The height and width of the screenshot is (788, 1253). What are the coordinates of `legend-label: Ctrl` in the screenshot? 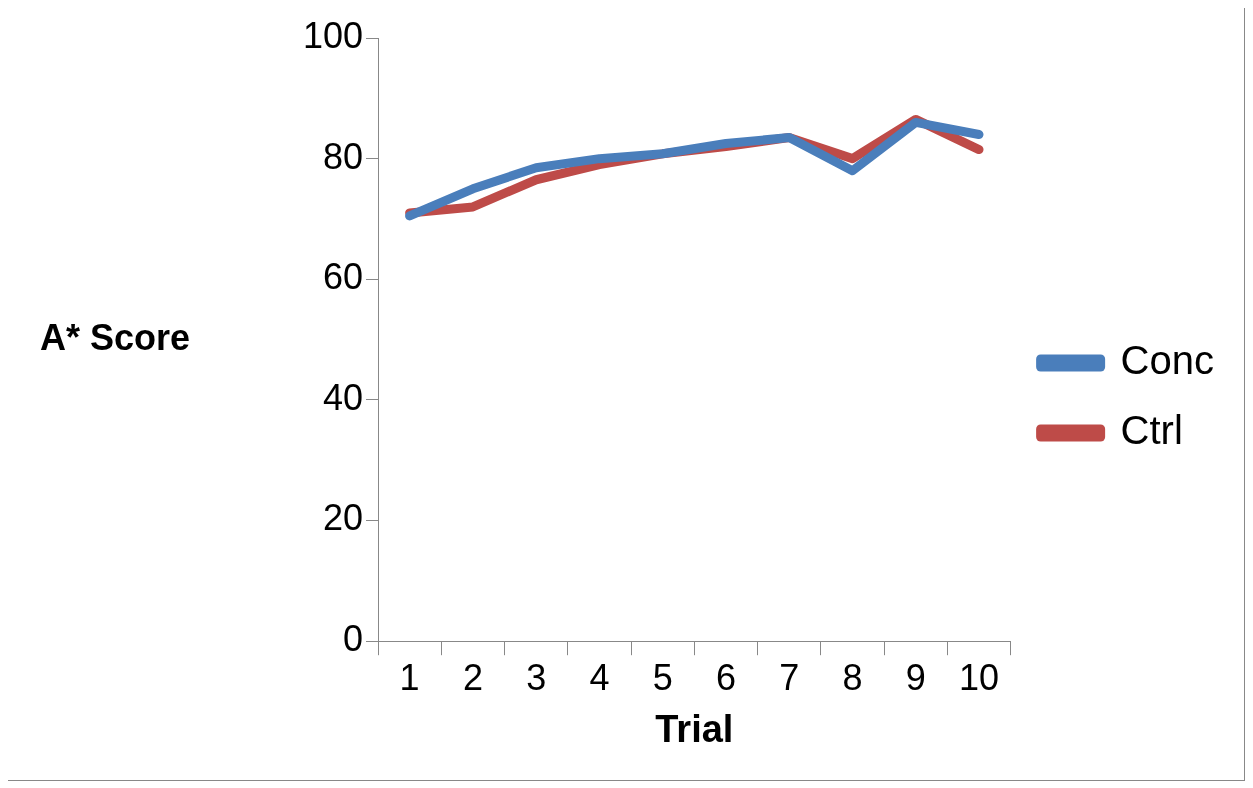 It's located at (1151, 430).